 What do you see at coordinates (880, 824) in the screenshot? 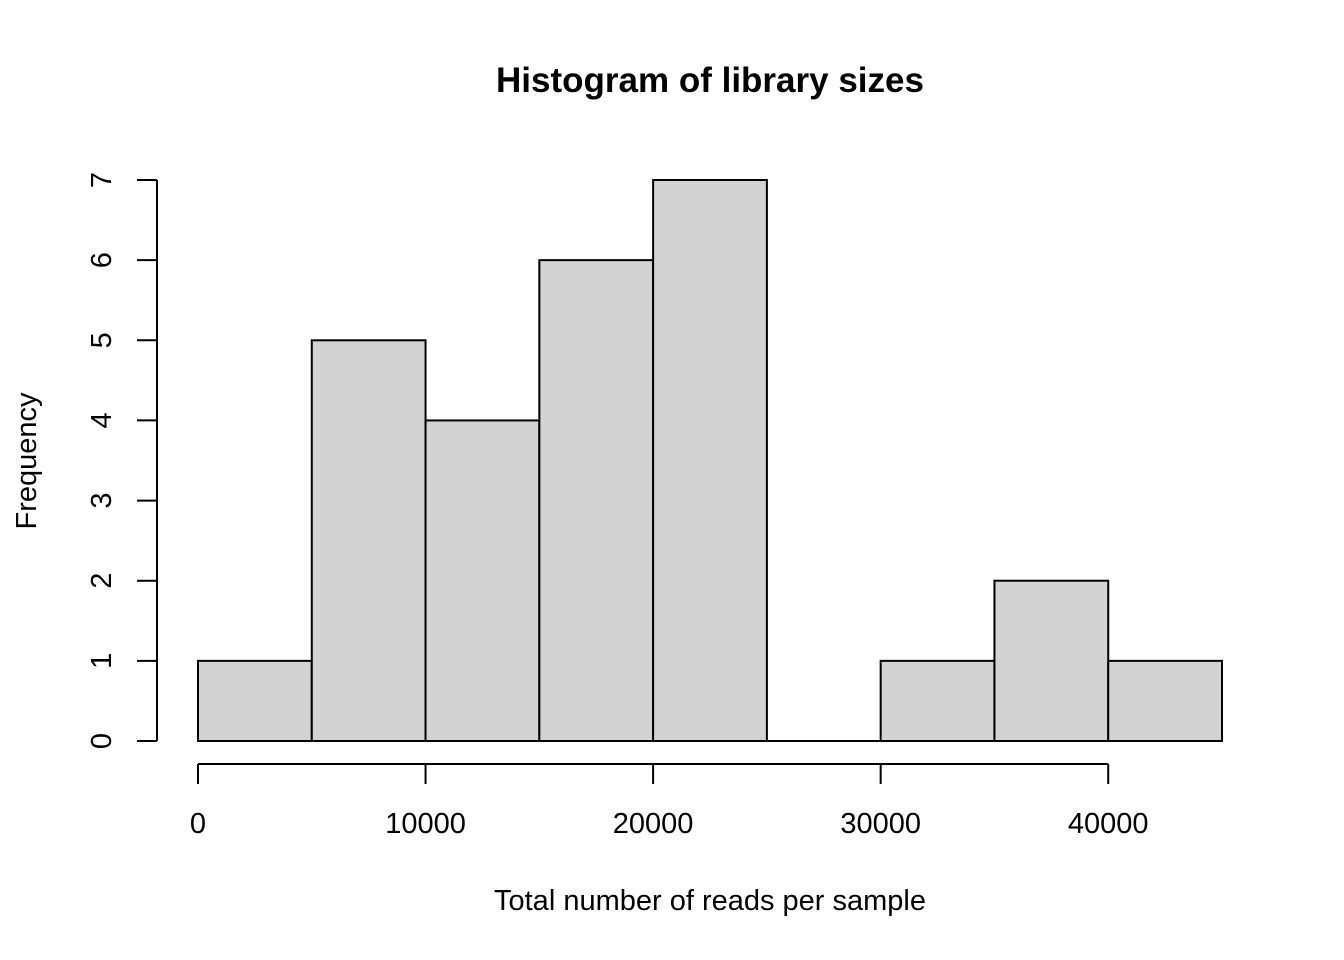
I see `x-tick-label-3: 30000` at bounding box center [880, 824].